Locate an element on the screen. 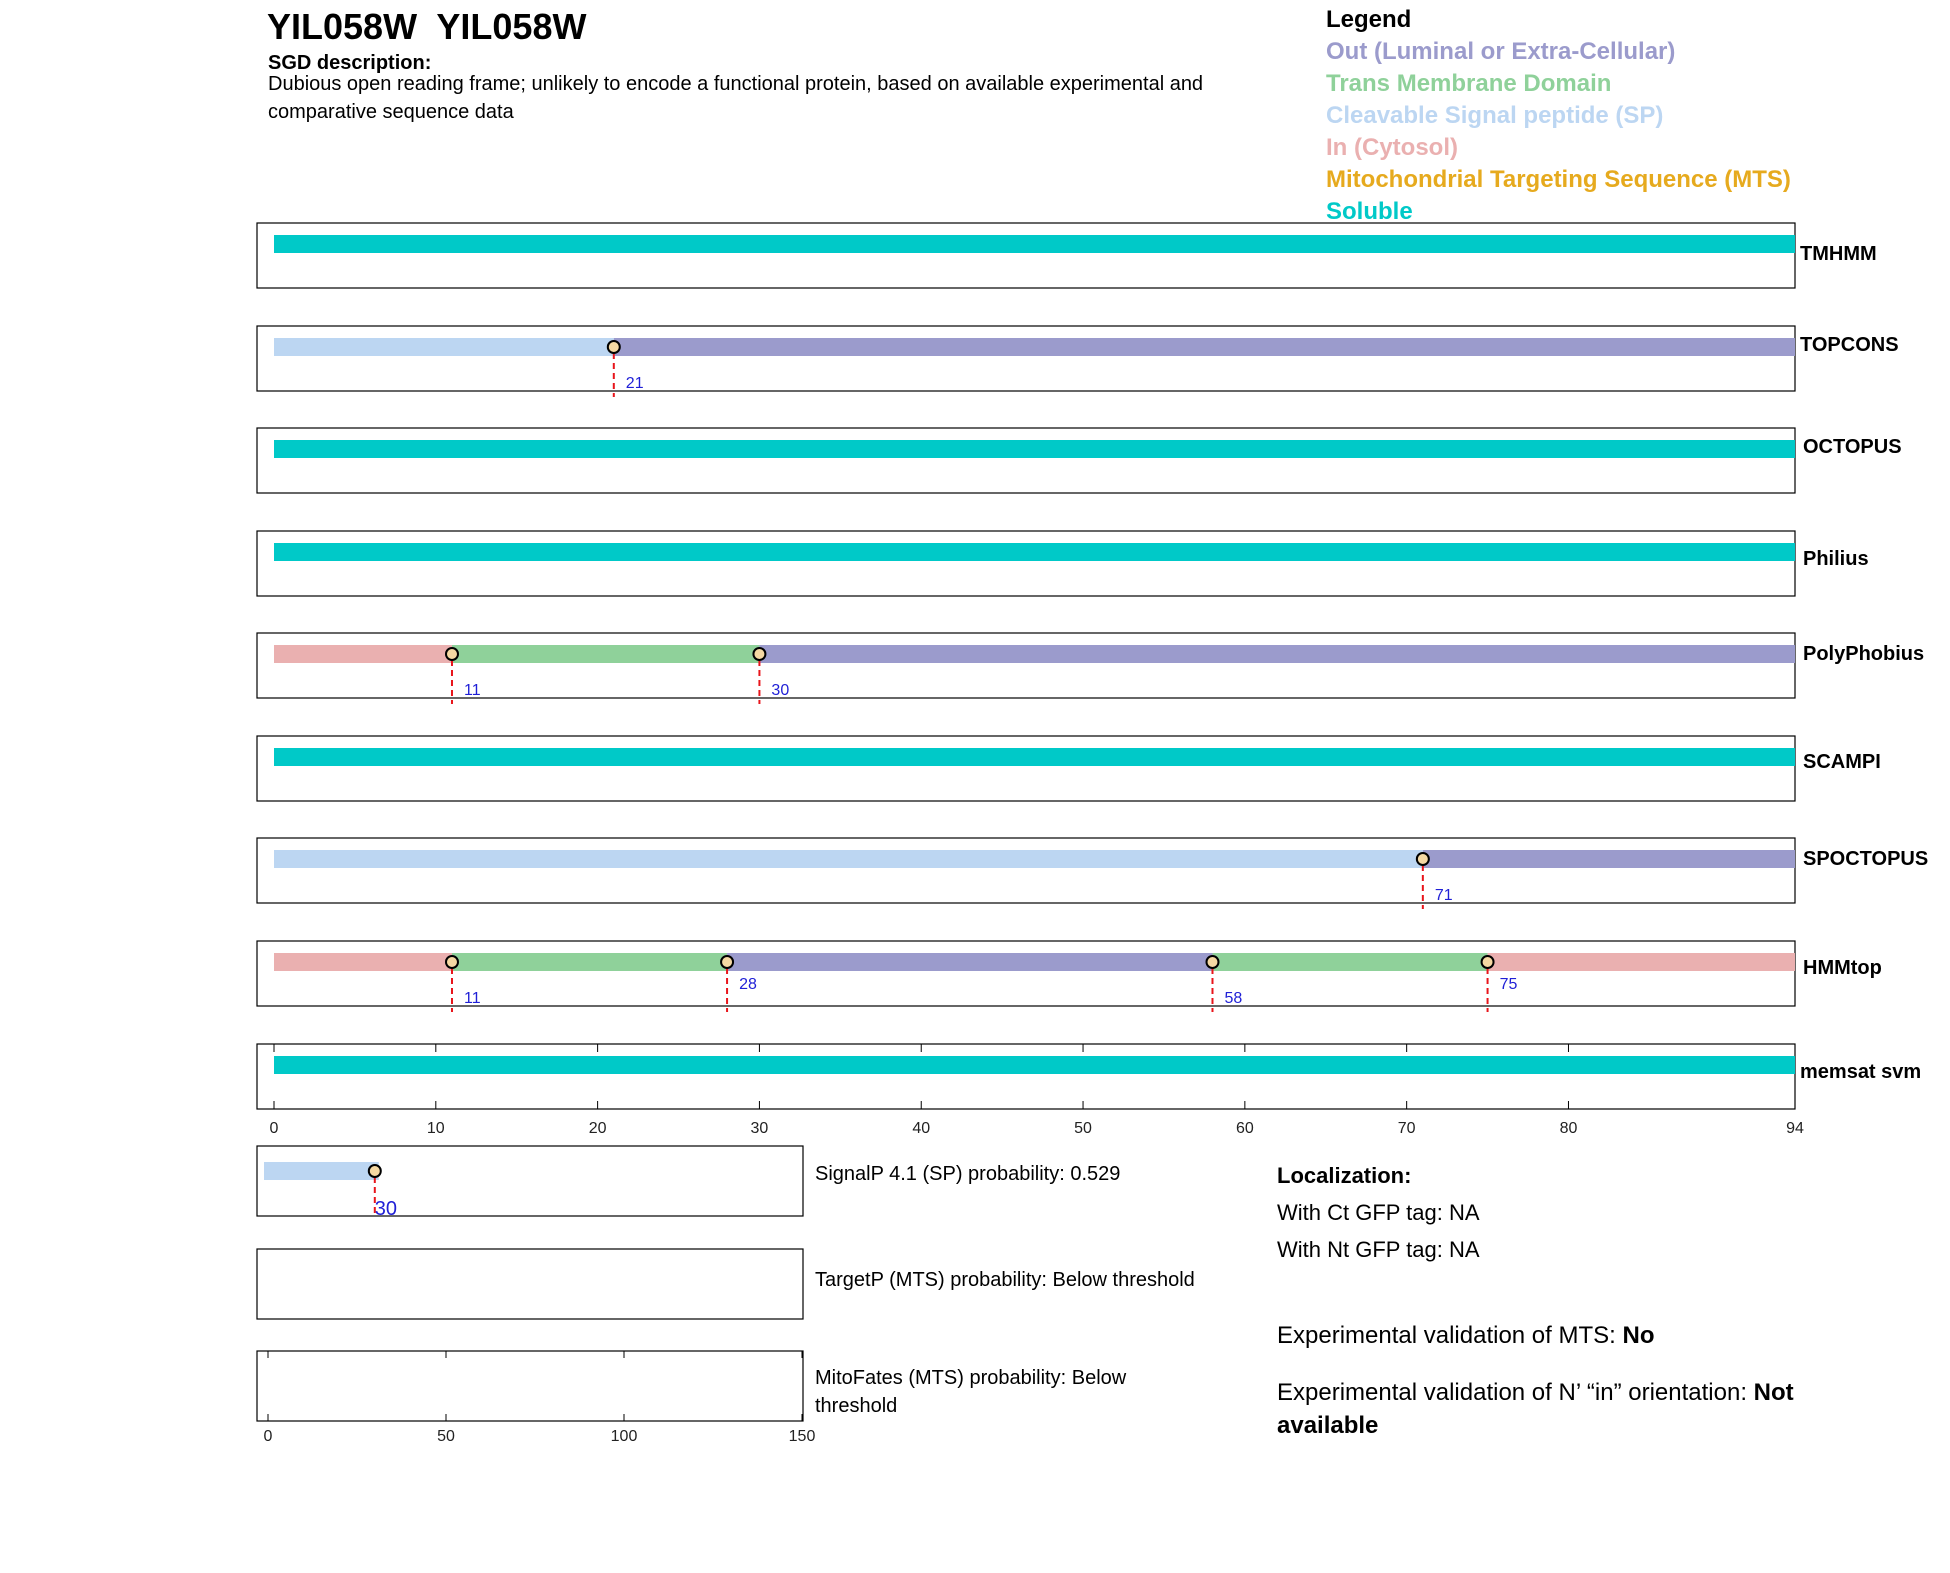  boundary-label-hmmtop-11: 11 is located at coordinates (472, 998).